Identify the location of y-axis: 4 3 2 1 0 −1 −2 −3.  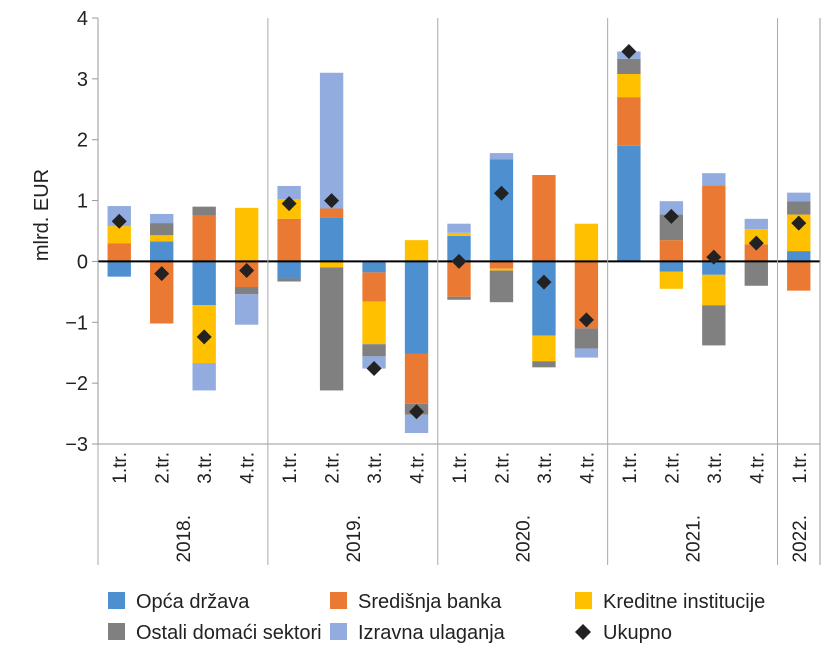
(82, 232).